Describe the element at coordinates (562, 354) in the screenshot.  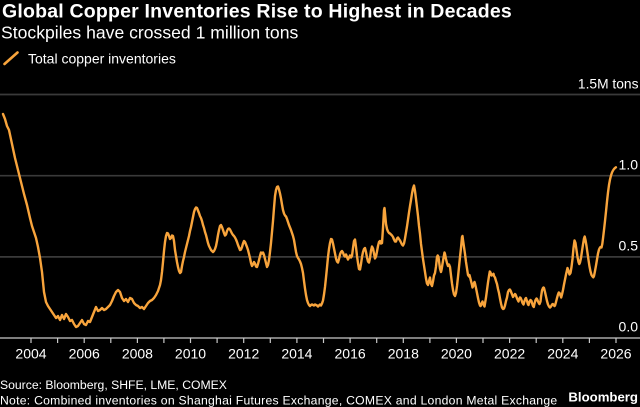
I see `svg-text: 2024` at that location.